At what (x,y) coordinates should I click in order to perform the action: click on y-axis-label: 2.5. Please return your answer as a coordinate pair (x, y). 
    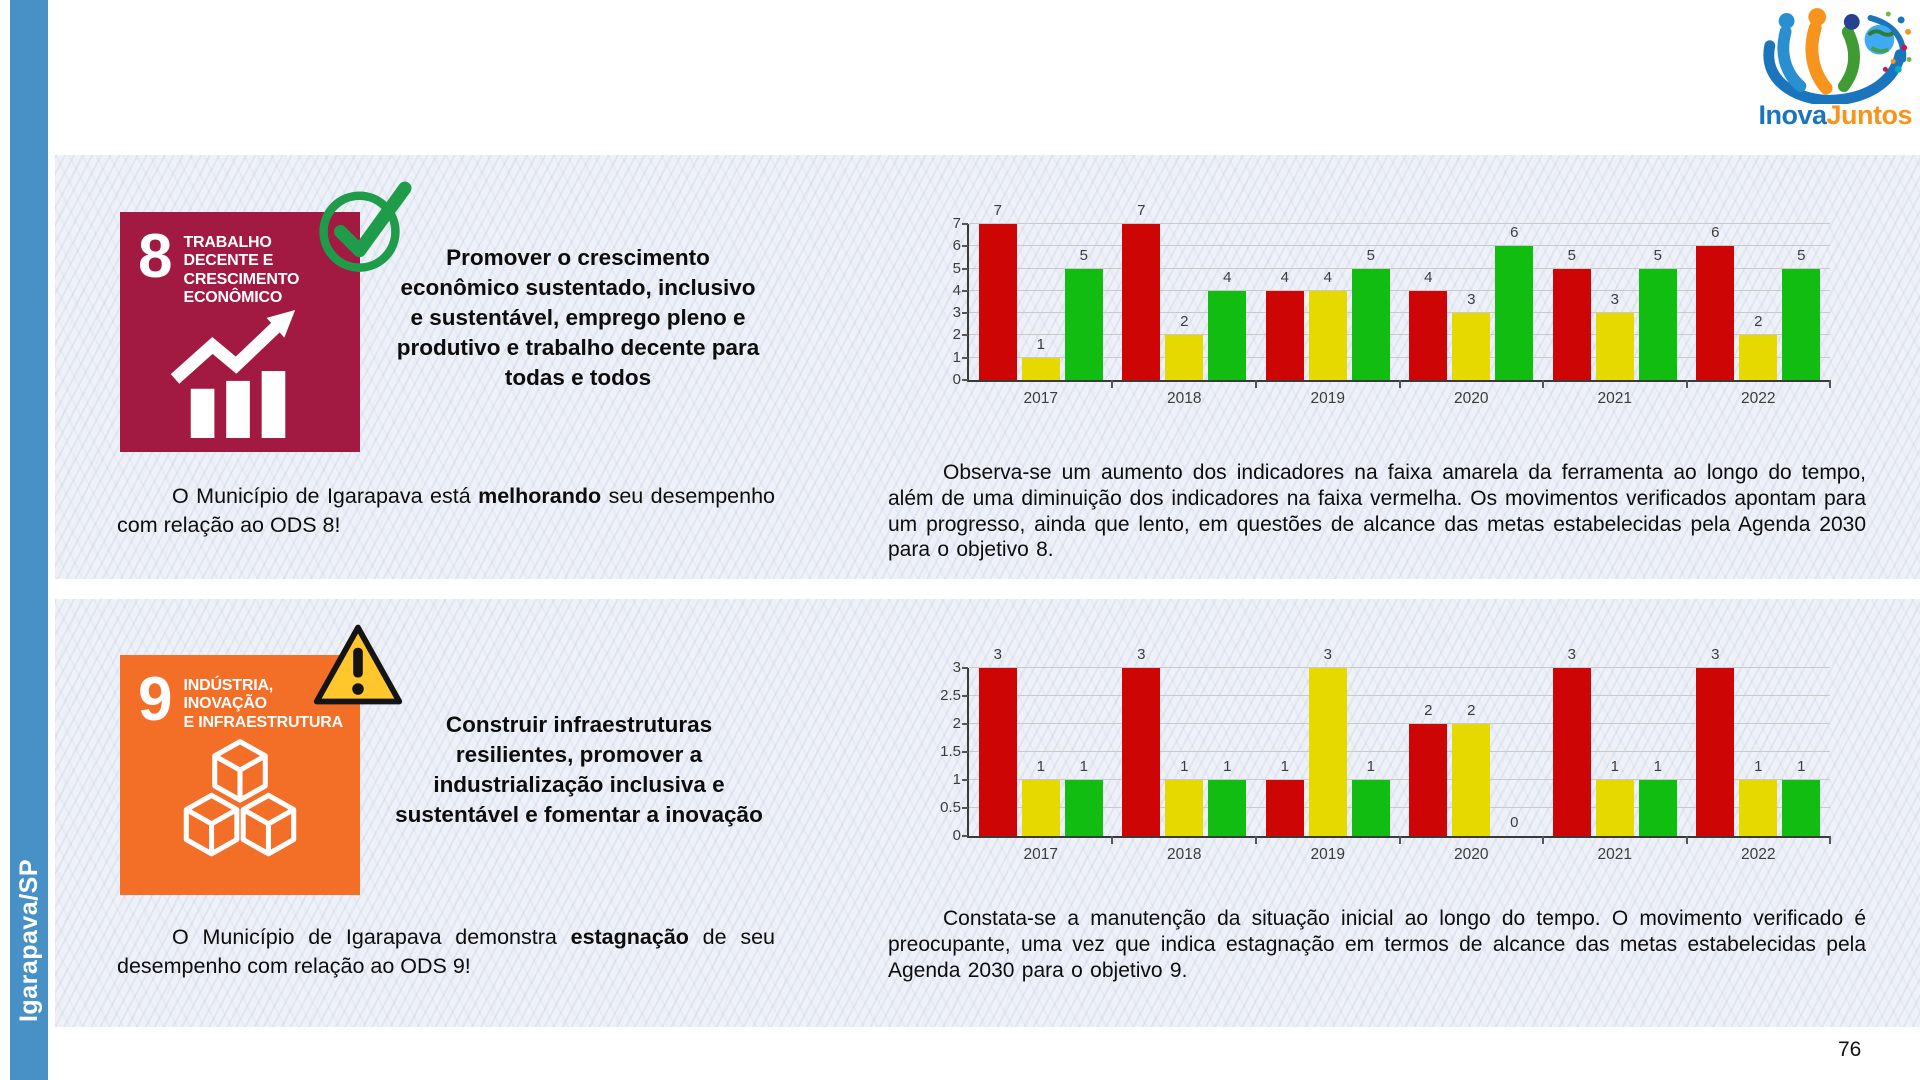
    Looking at the image, I should click on (950, 695).